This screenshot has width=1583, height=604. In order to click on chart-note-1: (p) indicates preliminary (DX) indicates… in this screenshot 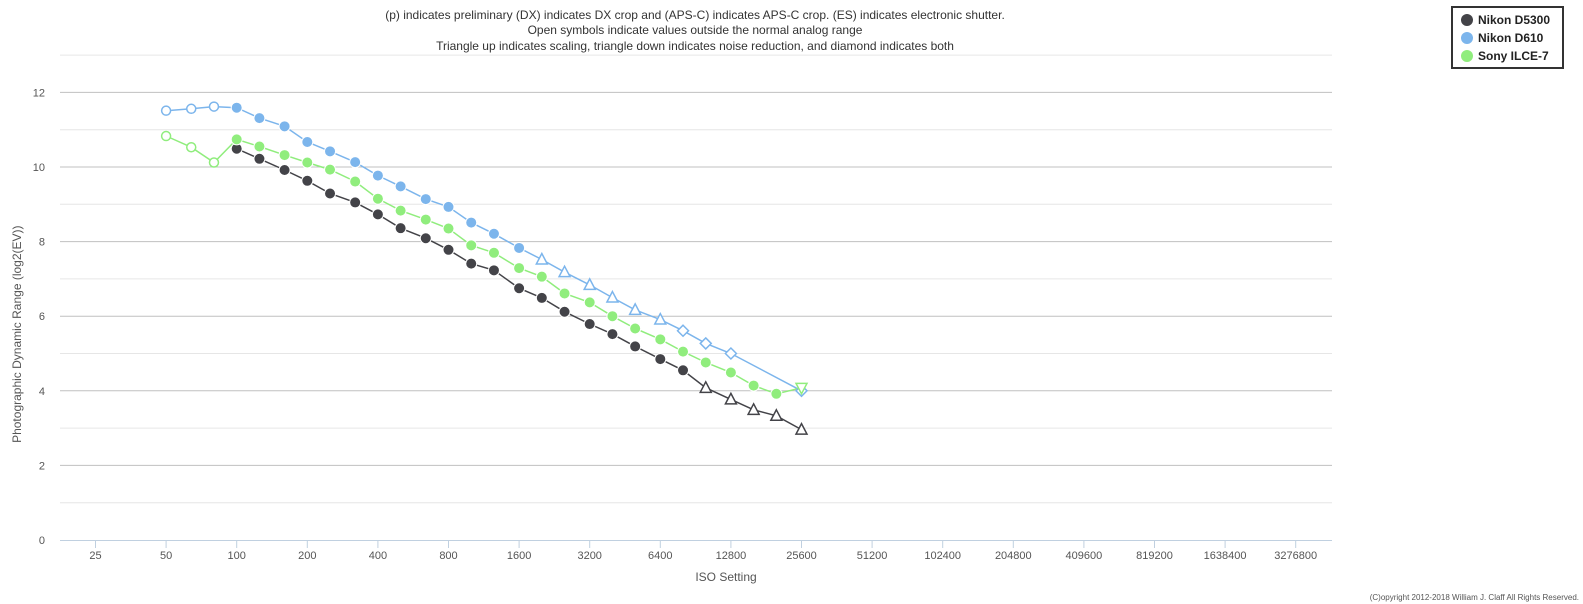, I will do `click(695, 15)`.